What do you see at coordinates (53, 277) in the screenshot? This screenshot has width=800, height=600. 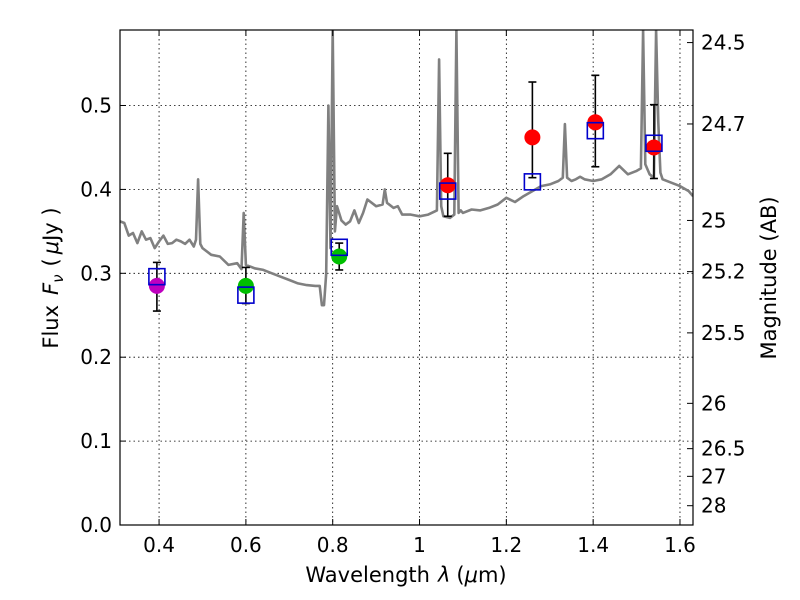 I see `y-axis-title: FluxFν(μJy )` at bounding box center [53, 277].